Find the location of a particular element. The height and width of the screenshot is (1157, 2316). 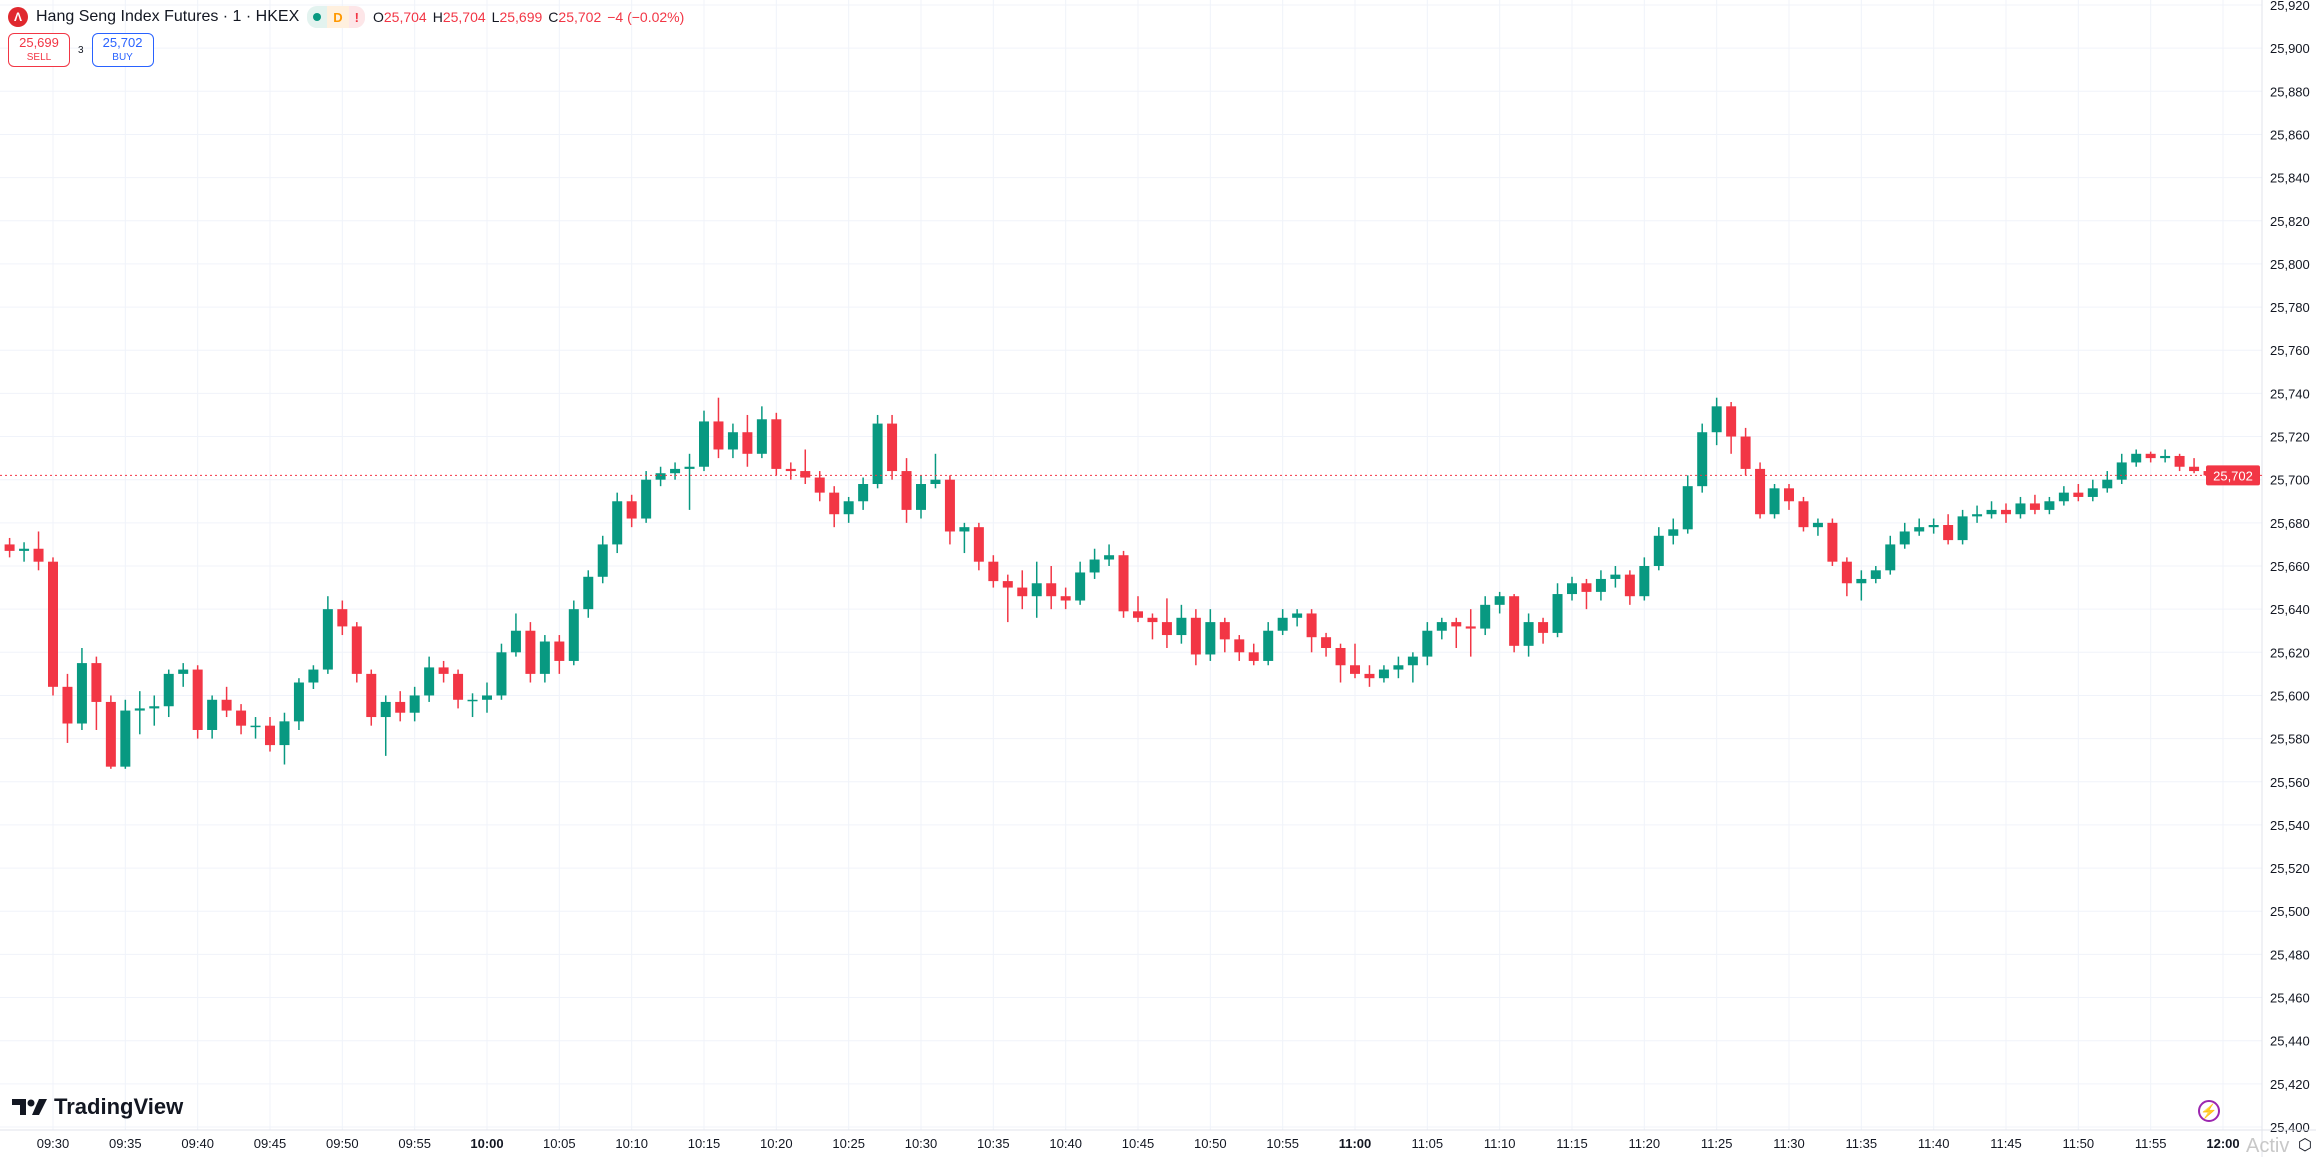

buy-label: BUY is located at coordinates (122, 57).